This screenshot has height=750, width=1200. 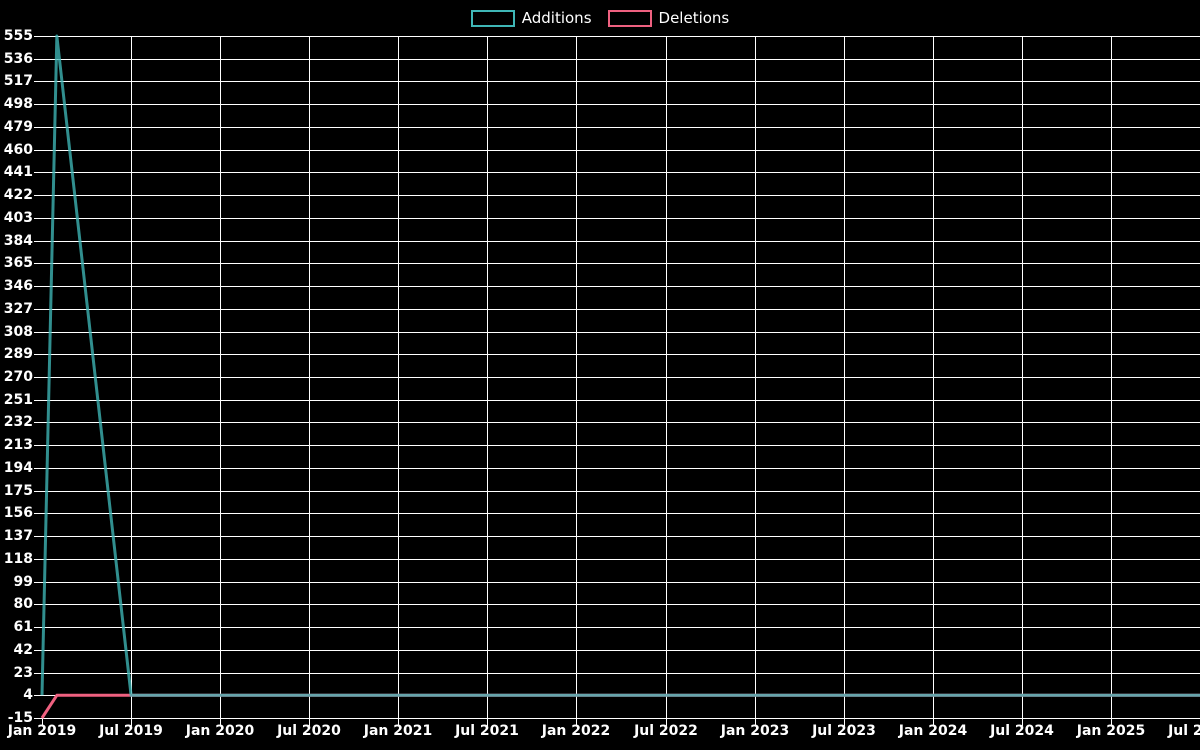 I want to click on y-axis-tick-label: 232, so click(x=18, y=422).